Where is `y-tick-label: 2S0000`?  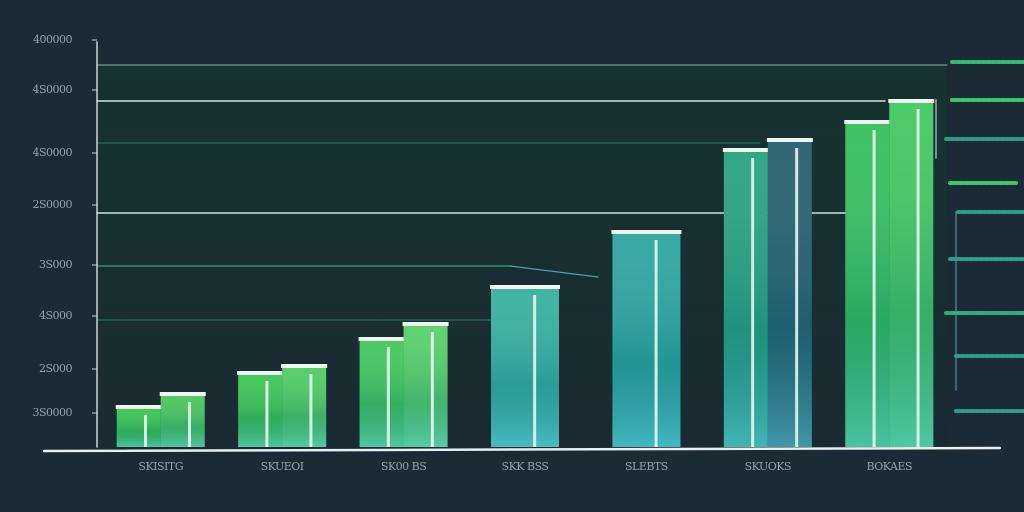
y-tick-label: 2S0000 is located at coordinates (52, 204).